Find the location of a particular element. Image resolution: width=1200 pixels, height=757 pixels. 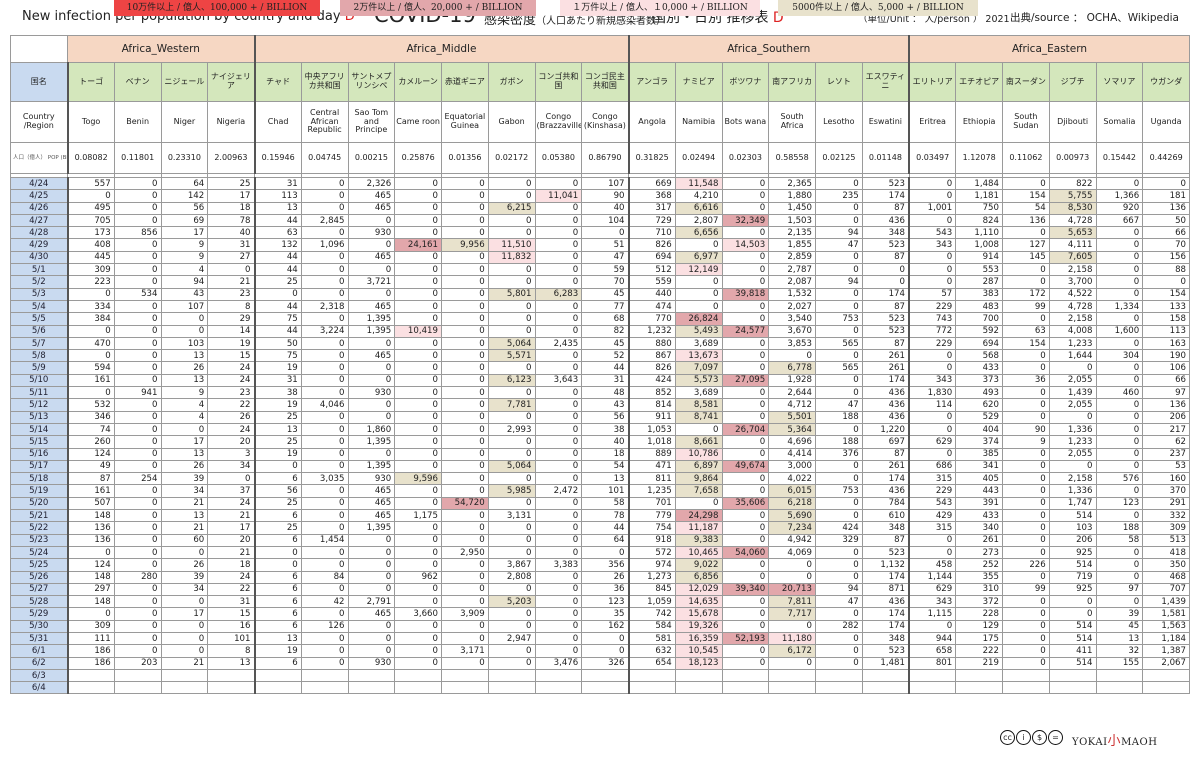

data-cell: 261 is located at coordinates (885, 368).